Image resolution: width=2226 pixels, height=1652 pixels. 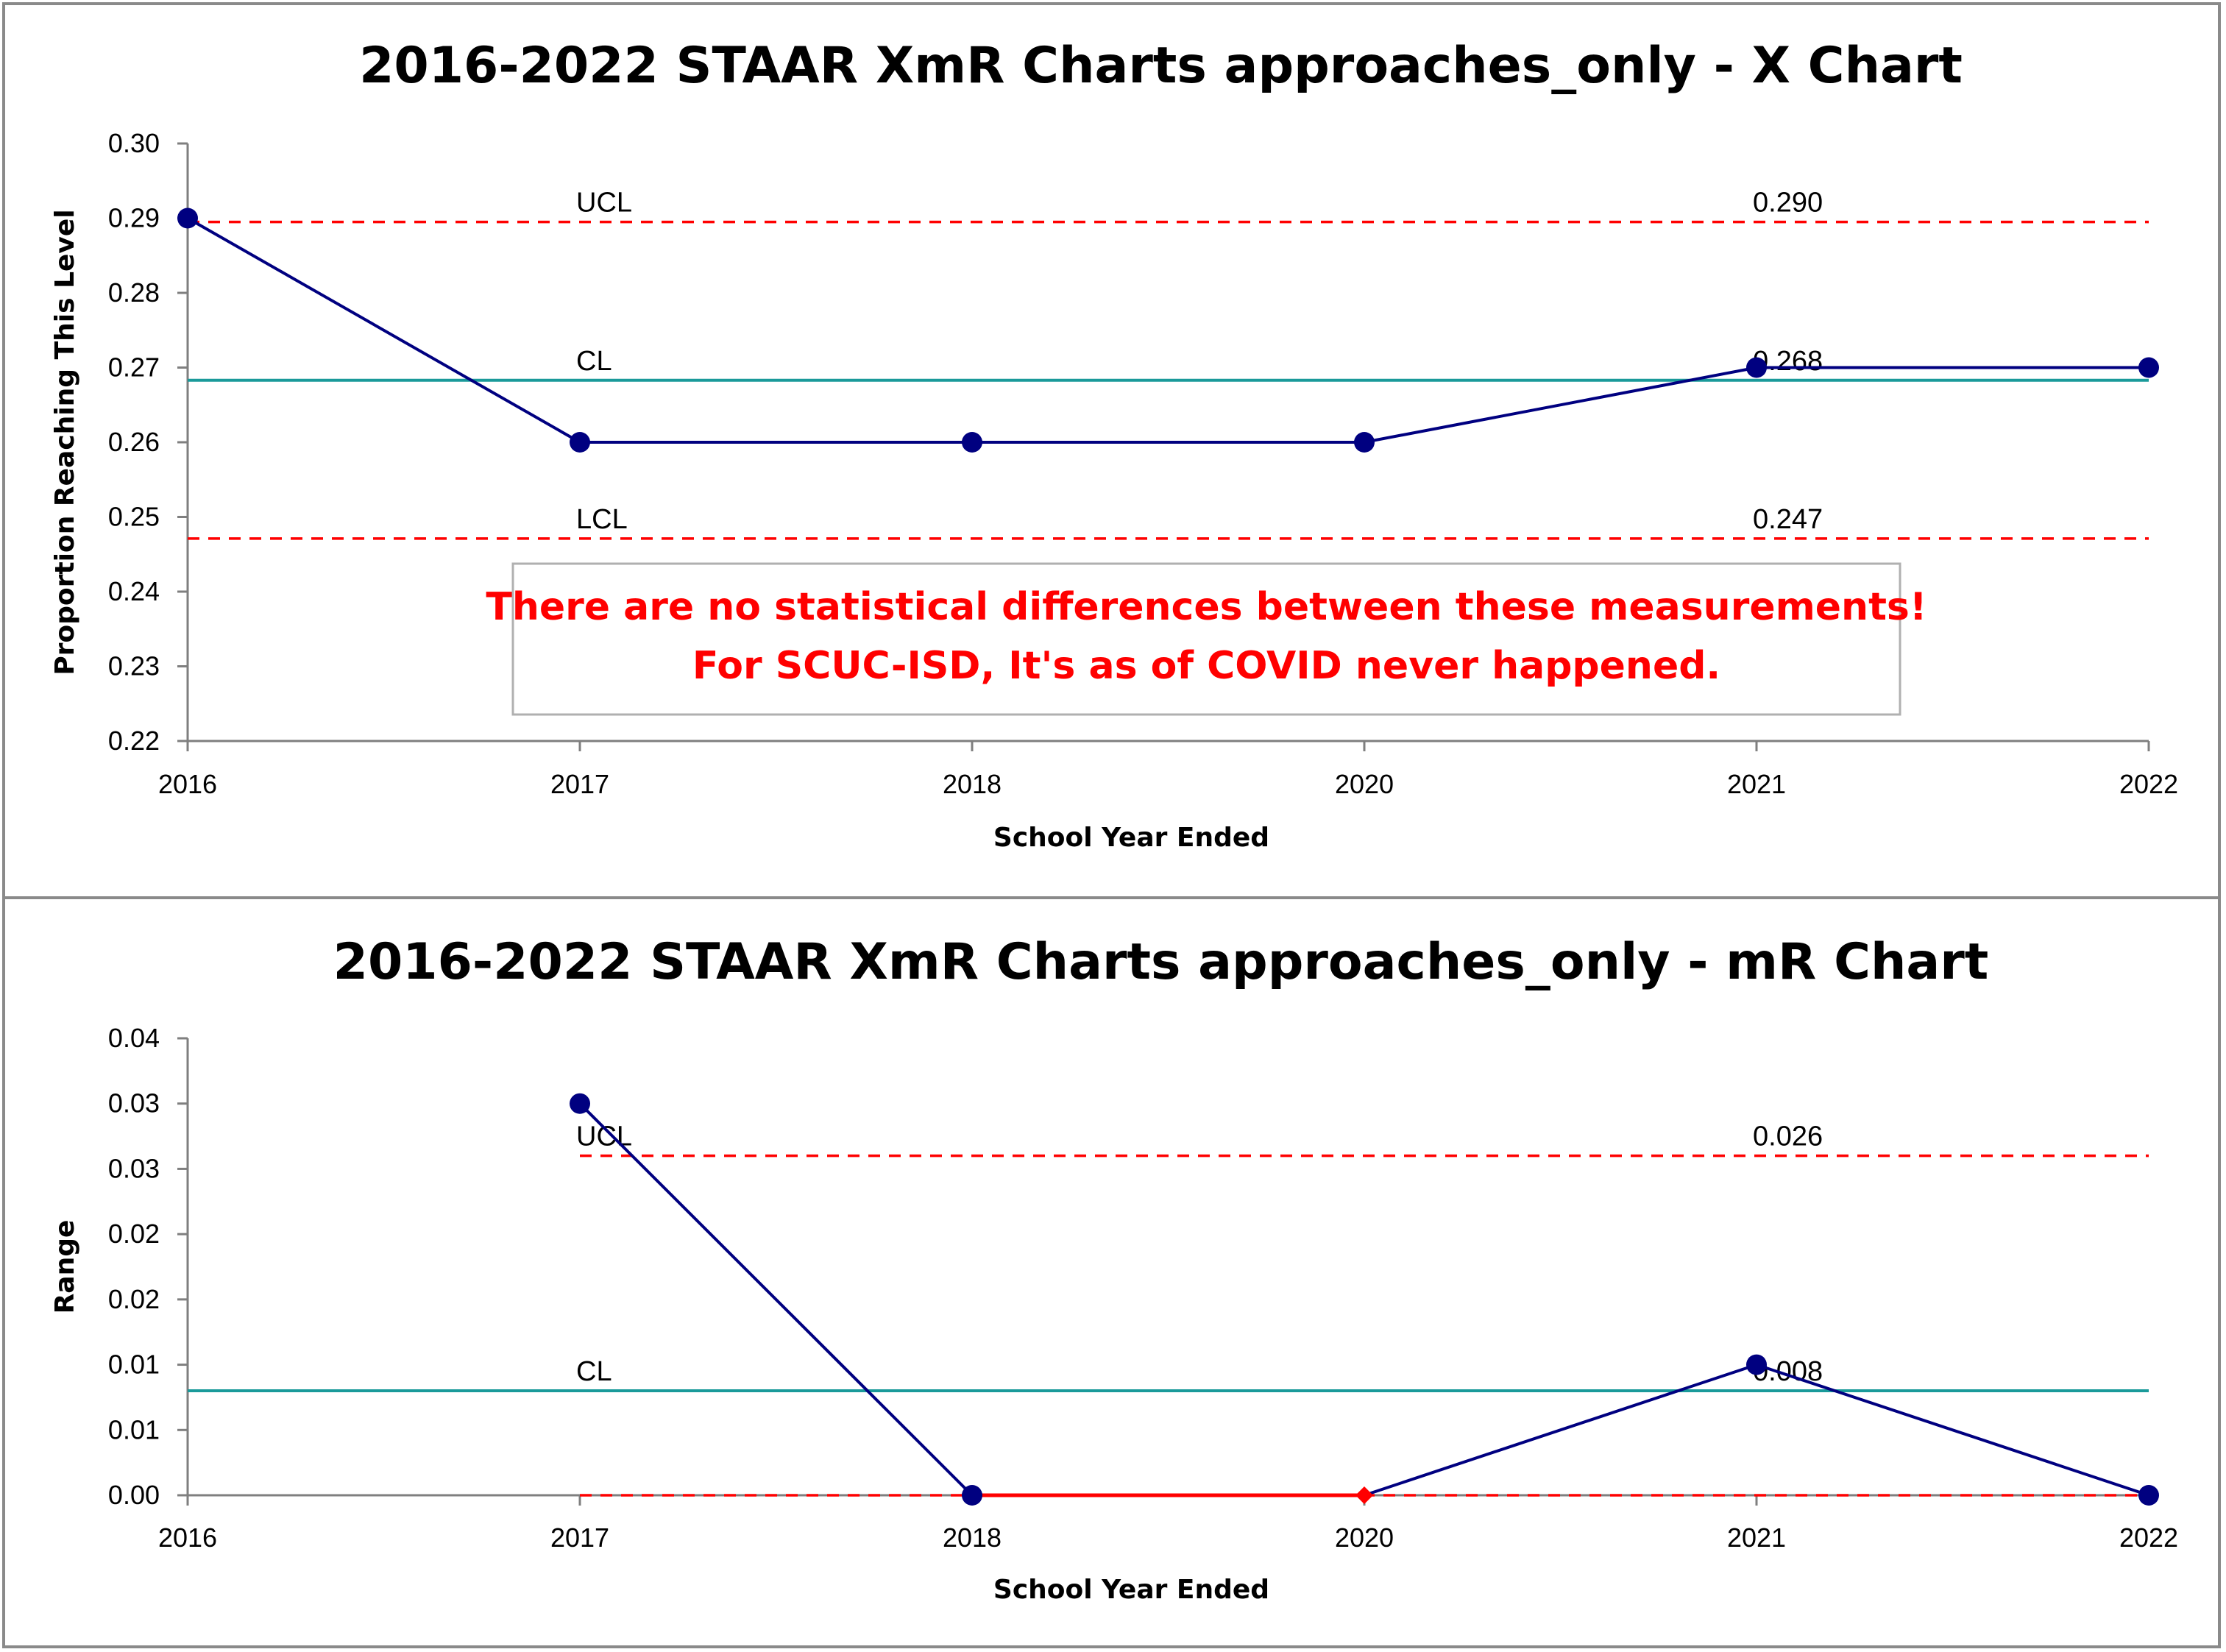 I want to click on y-axis-title: Proportion Reaching This Level, so click(x=65, y=442).